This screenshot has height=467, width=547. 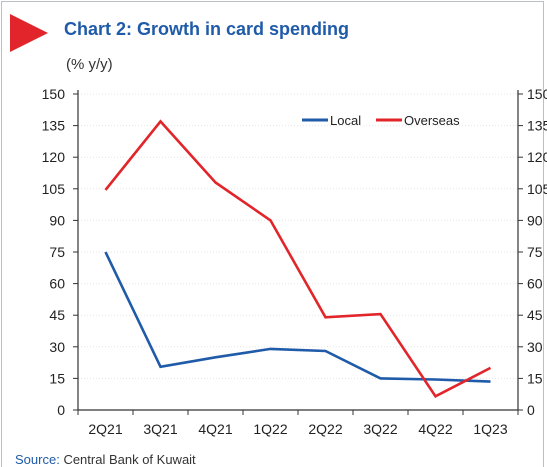 I want to click on x-tick-label: 3Q22, so click(x=380, y=429).